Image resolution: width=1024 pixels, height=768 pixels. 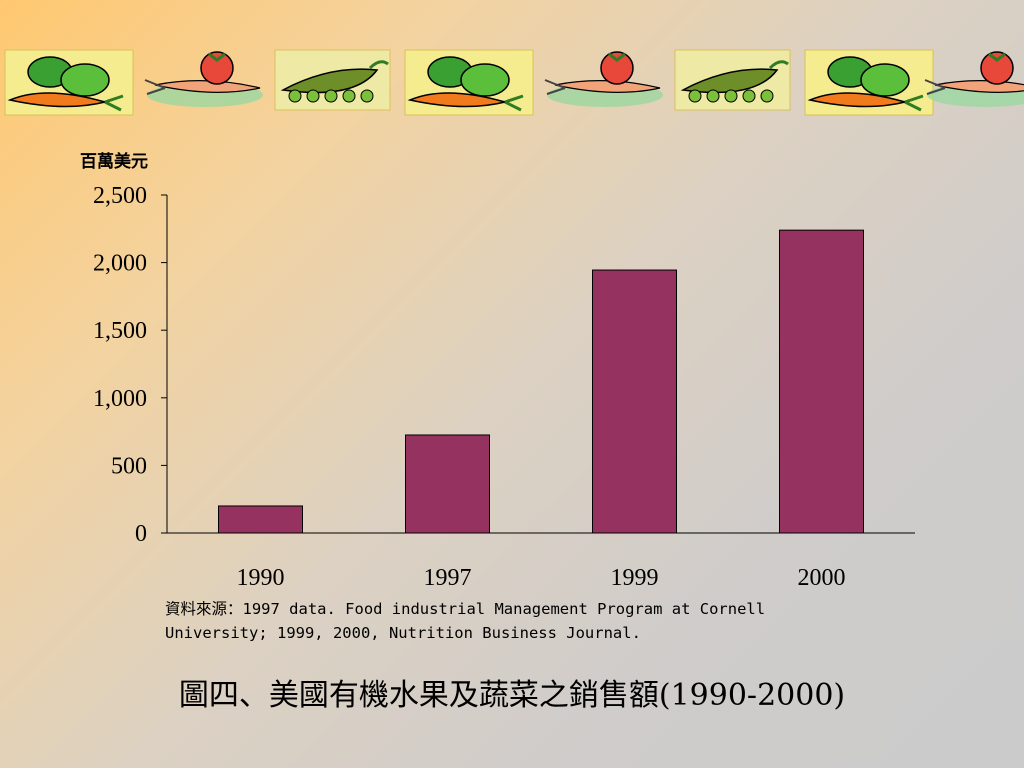 What do you see at coordinates (141, 534) in the screenshot?
I see `y-tick-label: 0` at bounding box center [141, 534].